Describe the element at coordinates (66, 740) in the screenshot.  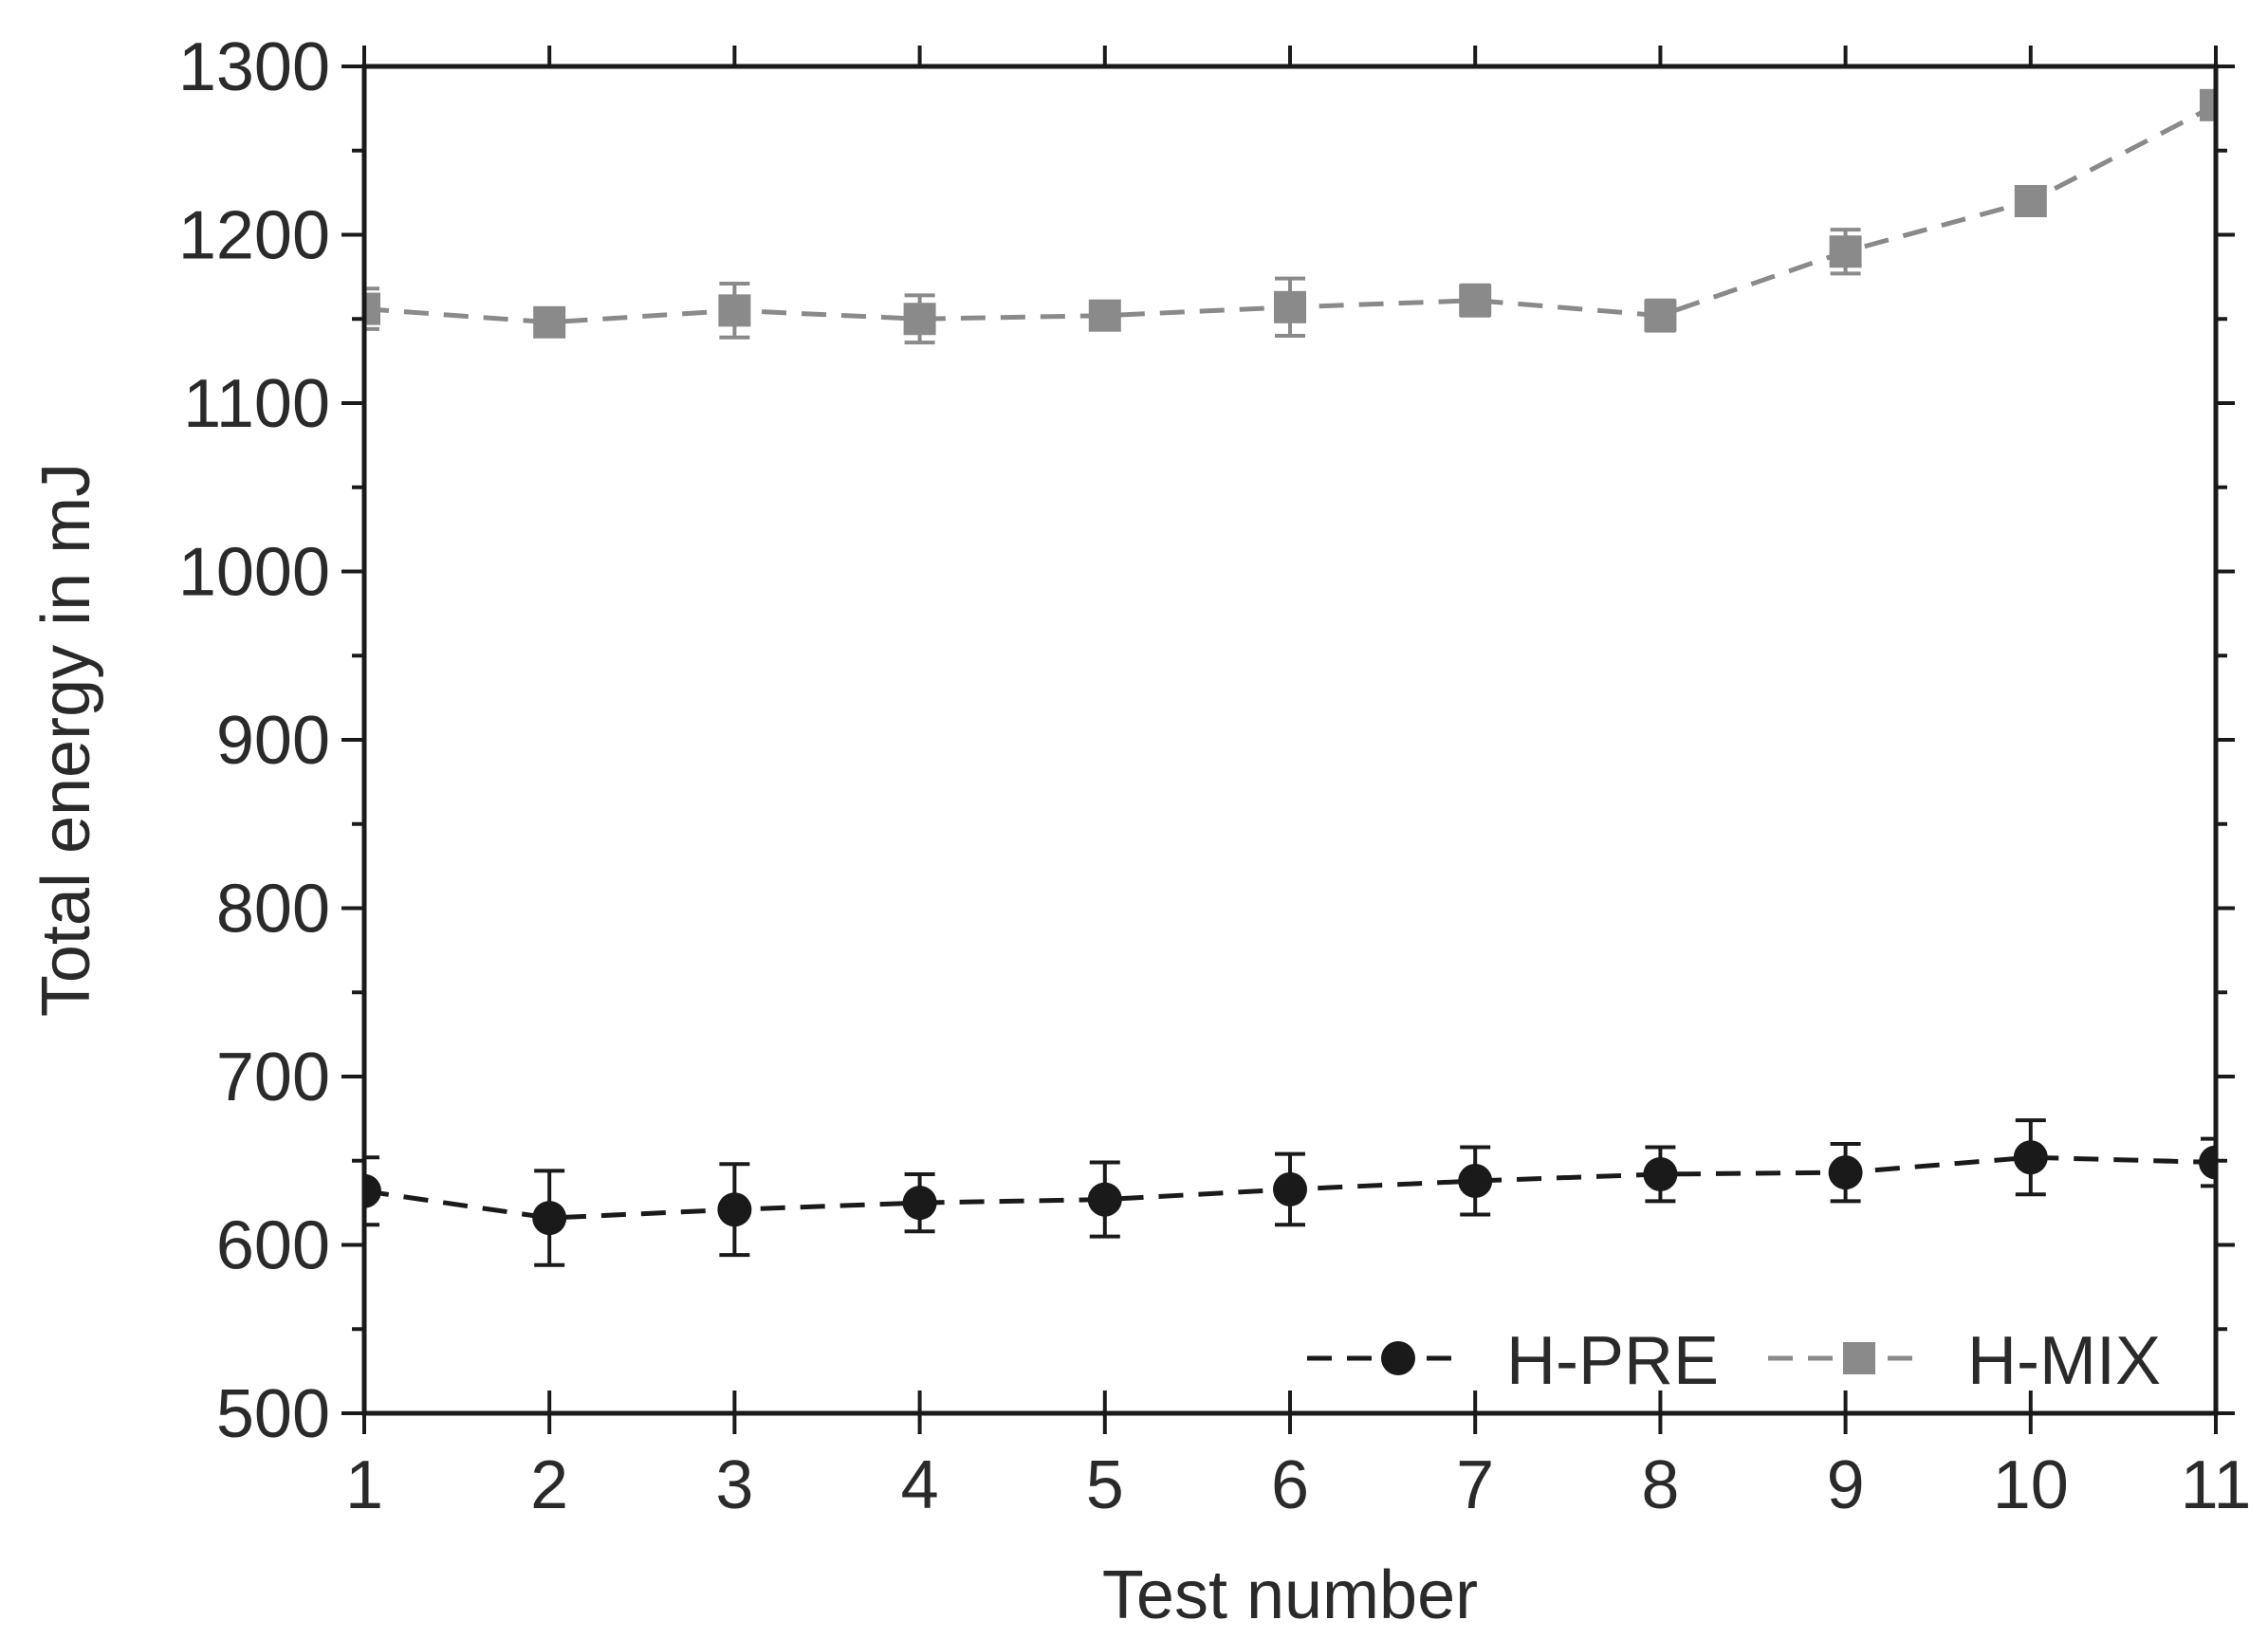
I see `y-axis-label: Total energy in mJ` at that location.